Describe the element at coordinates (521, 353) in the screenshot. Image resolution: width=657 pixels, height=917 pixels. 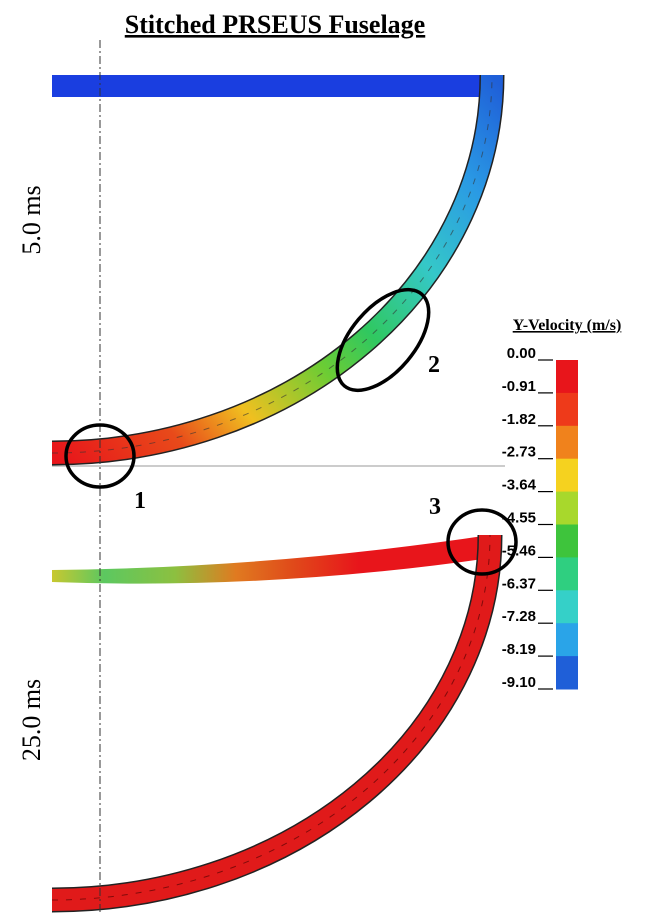
I see `legend-label: 0.00` at that location.